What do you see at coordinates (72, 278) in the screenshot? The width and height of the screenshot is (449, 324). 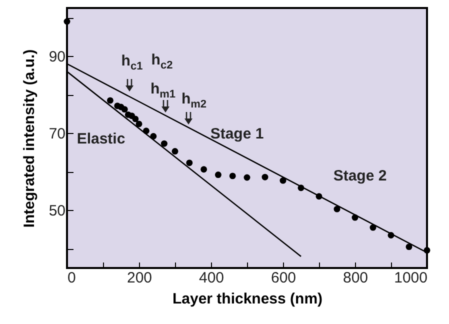 I see `x-tick-label: 0` at bounding box center [72, 278].